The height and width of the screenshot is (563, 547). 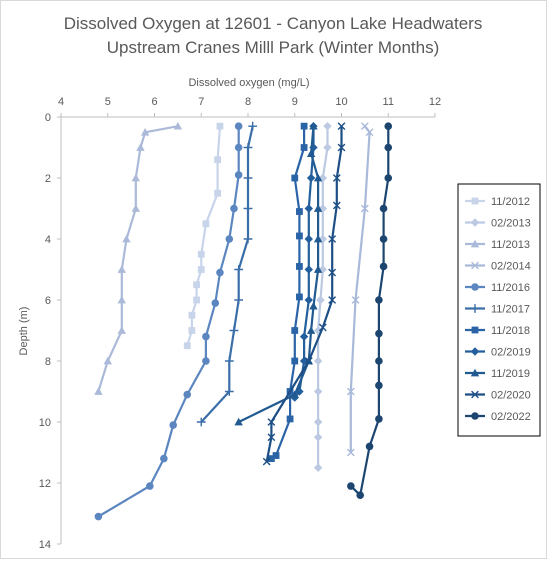 I want to click on series-02-2022, so click(x=370, y=311).